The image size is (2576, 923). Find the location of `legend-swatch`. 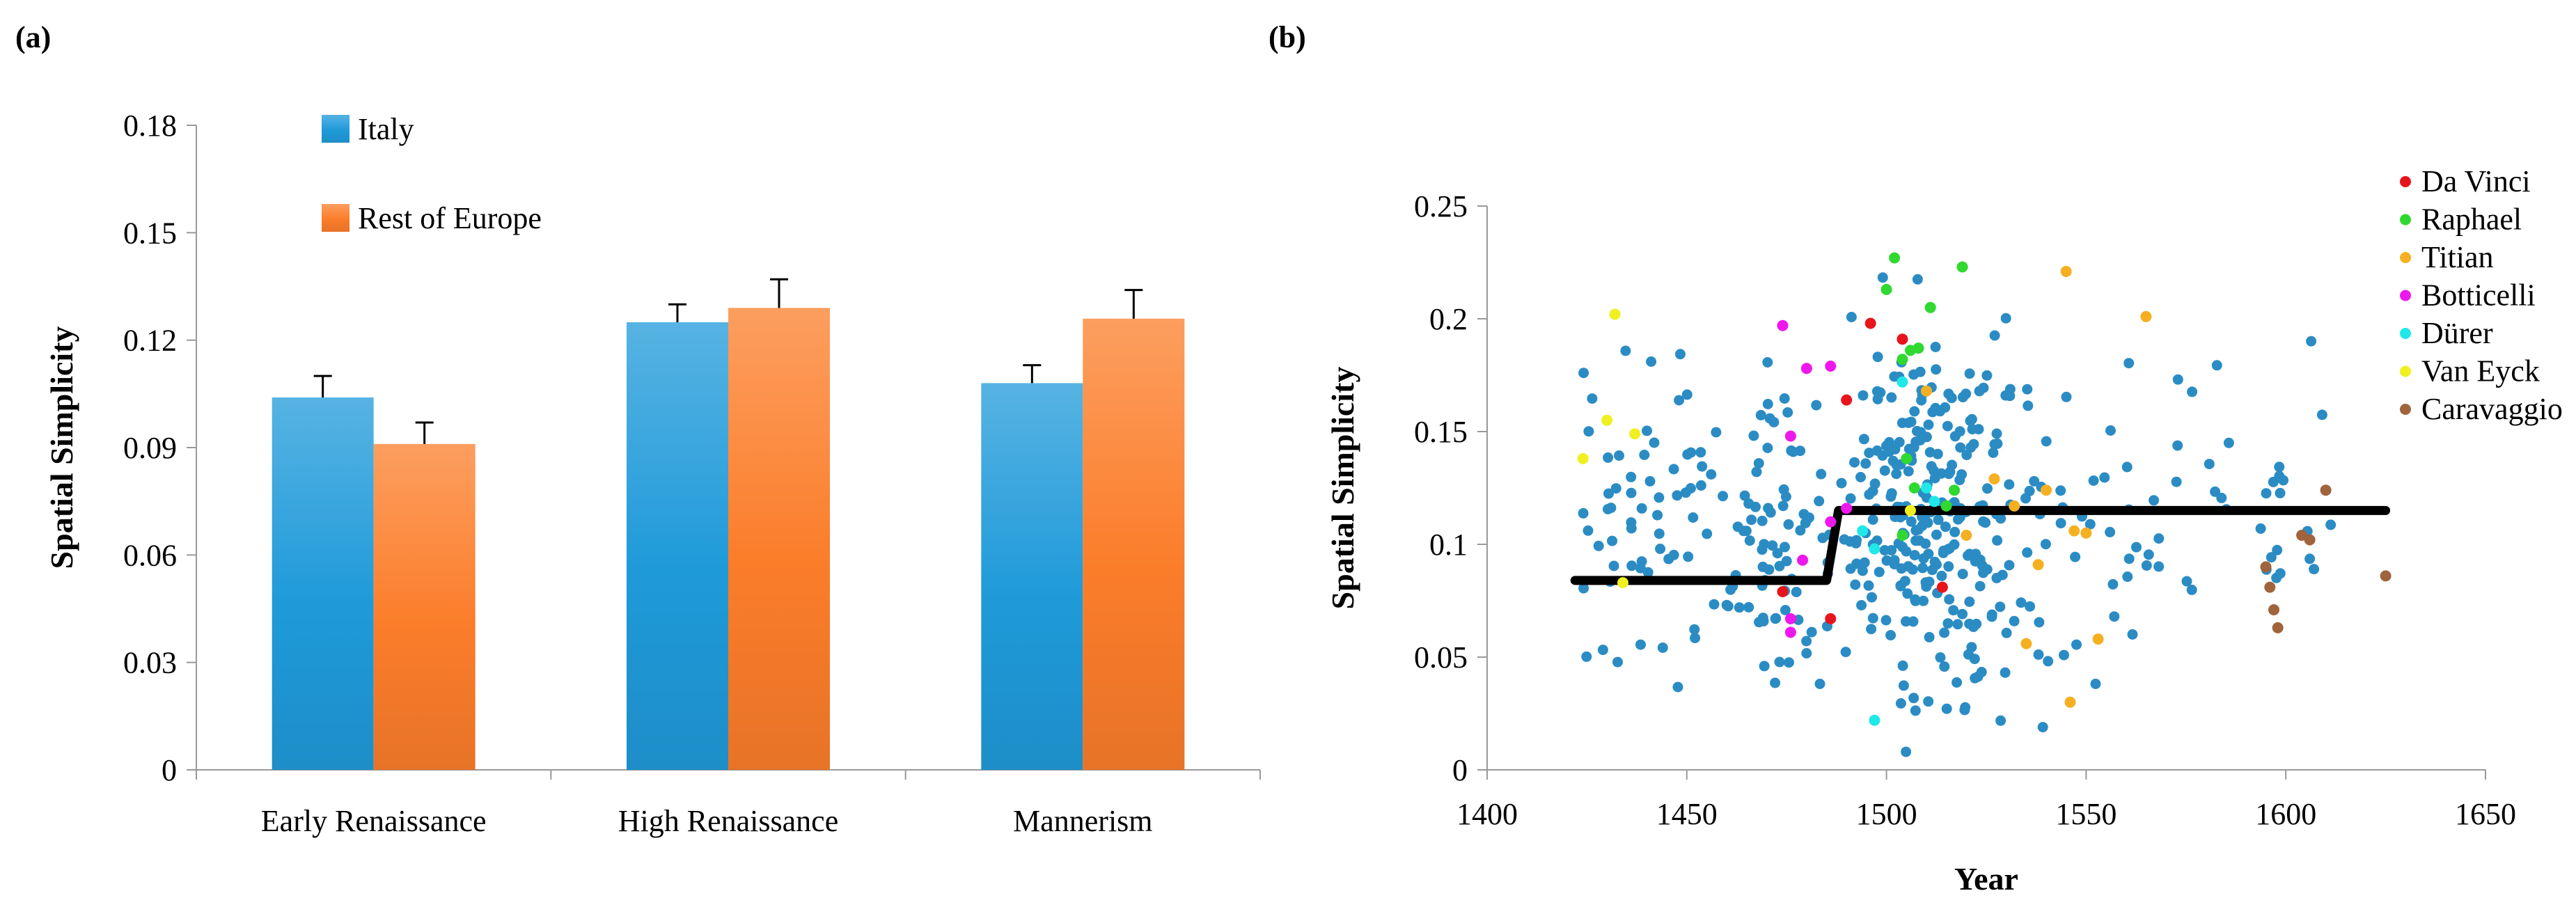

legend-swatch is located at coordinates (336, 129).